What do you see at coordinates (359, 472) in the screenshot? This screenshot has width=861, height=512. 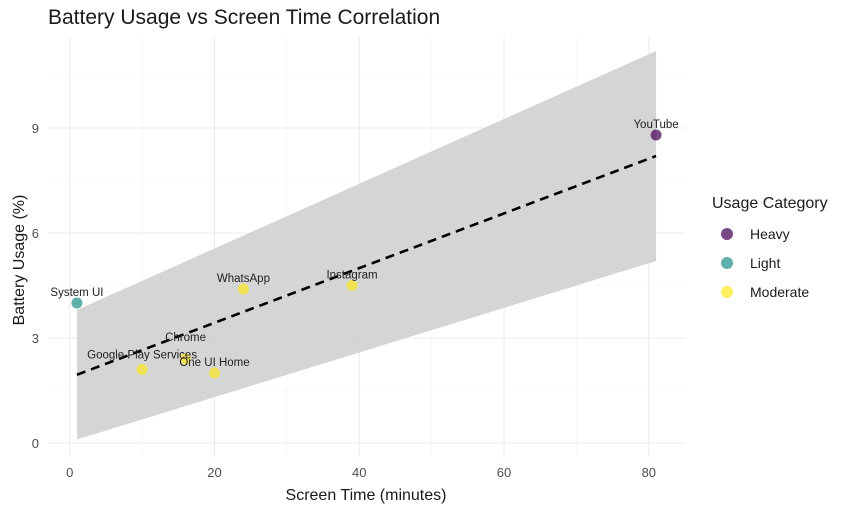 I see `x-tick-label: 40` at bounding box center [359, 472].